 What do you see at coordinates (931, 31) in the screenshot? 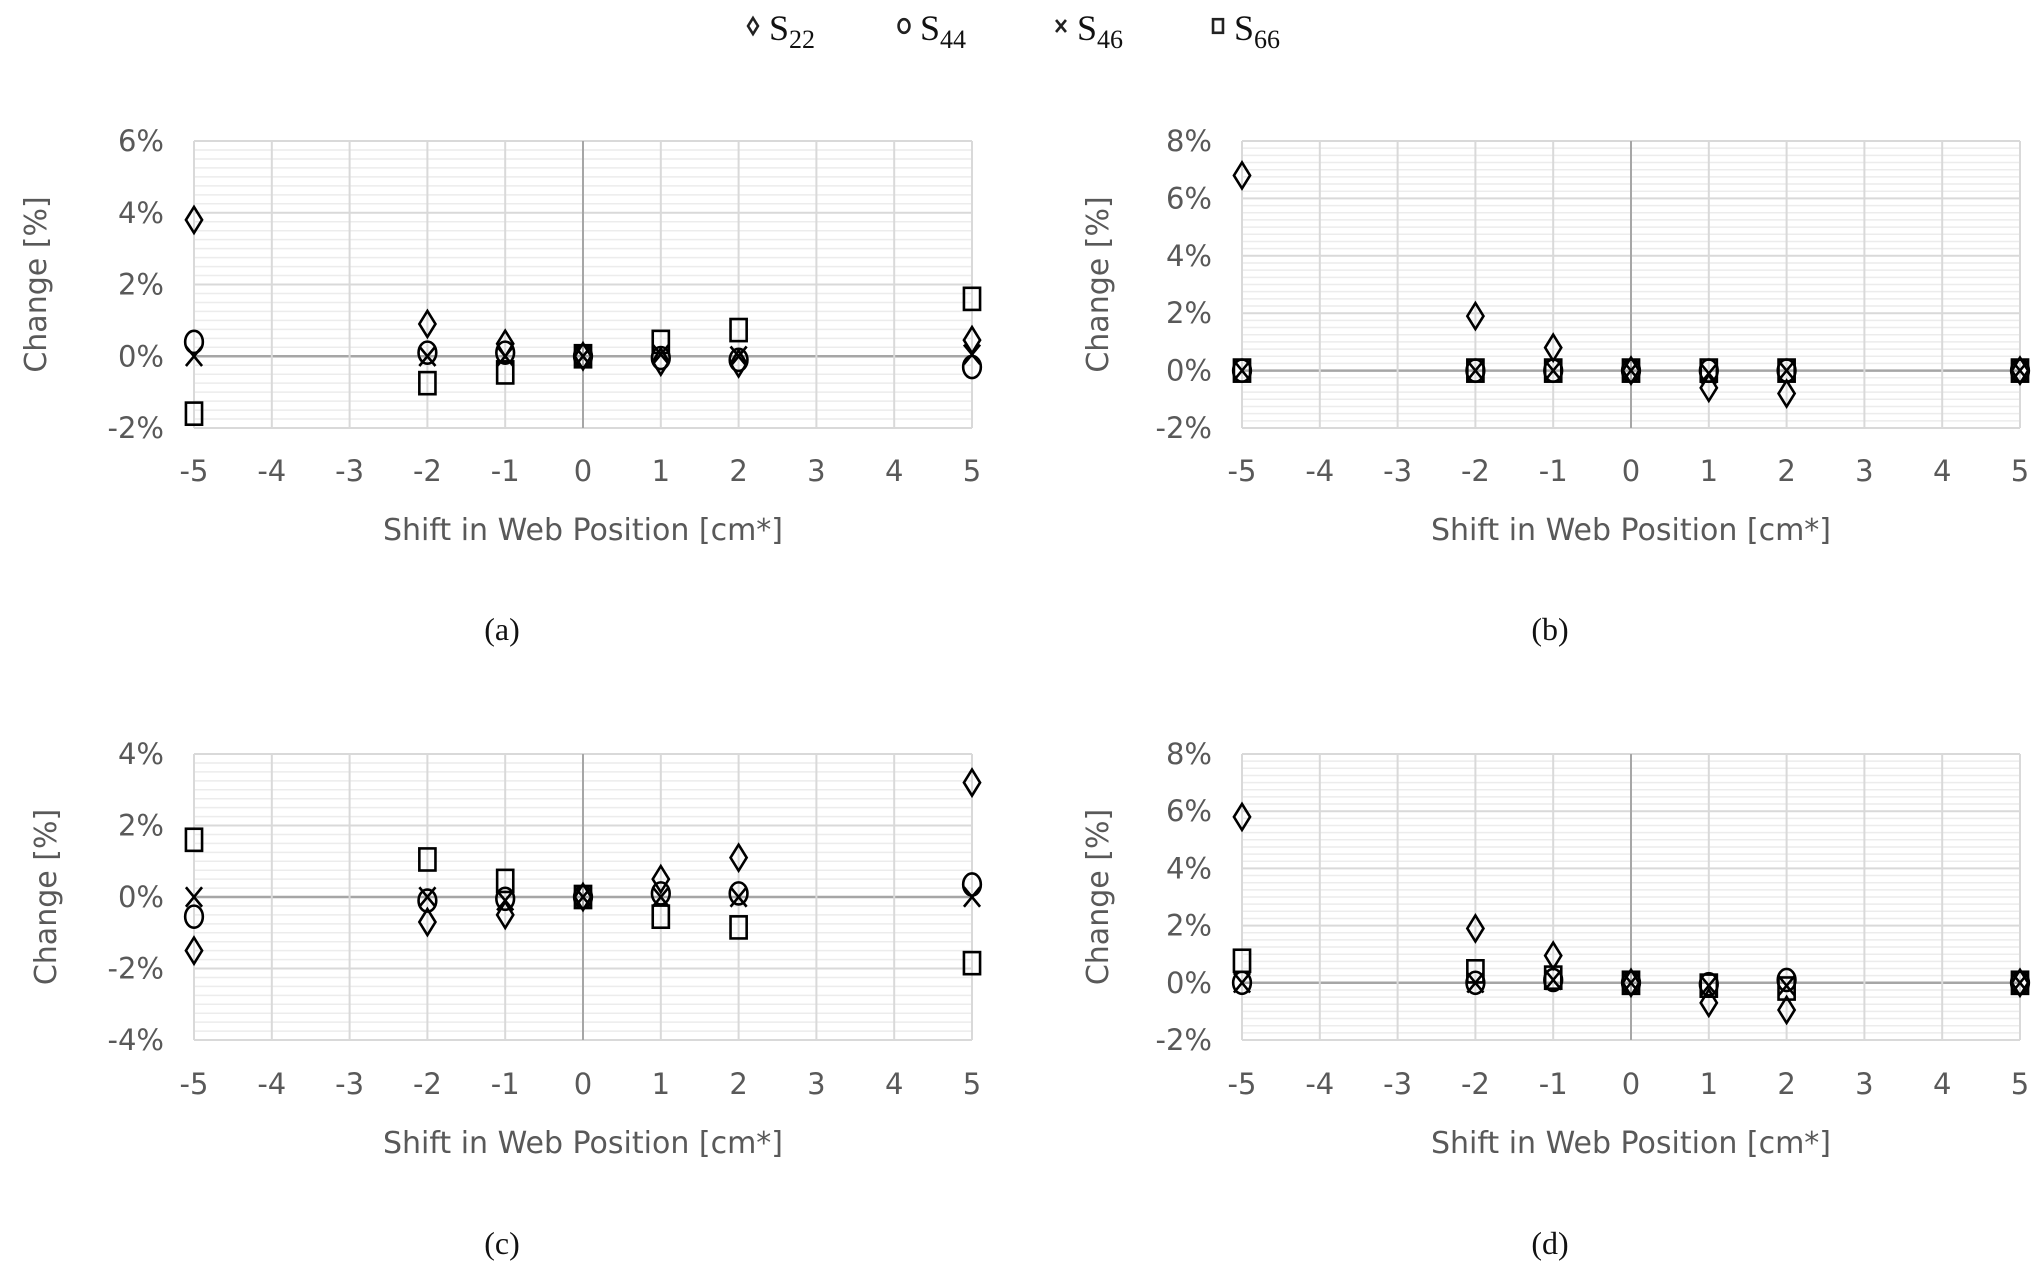
I see `legend-item: S44` at bounding box center [931, 31].